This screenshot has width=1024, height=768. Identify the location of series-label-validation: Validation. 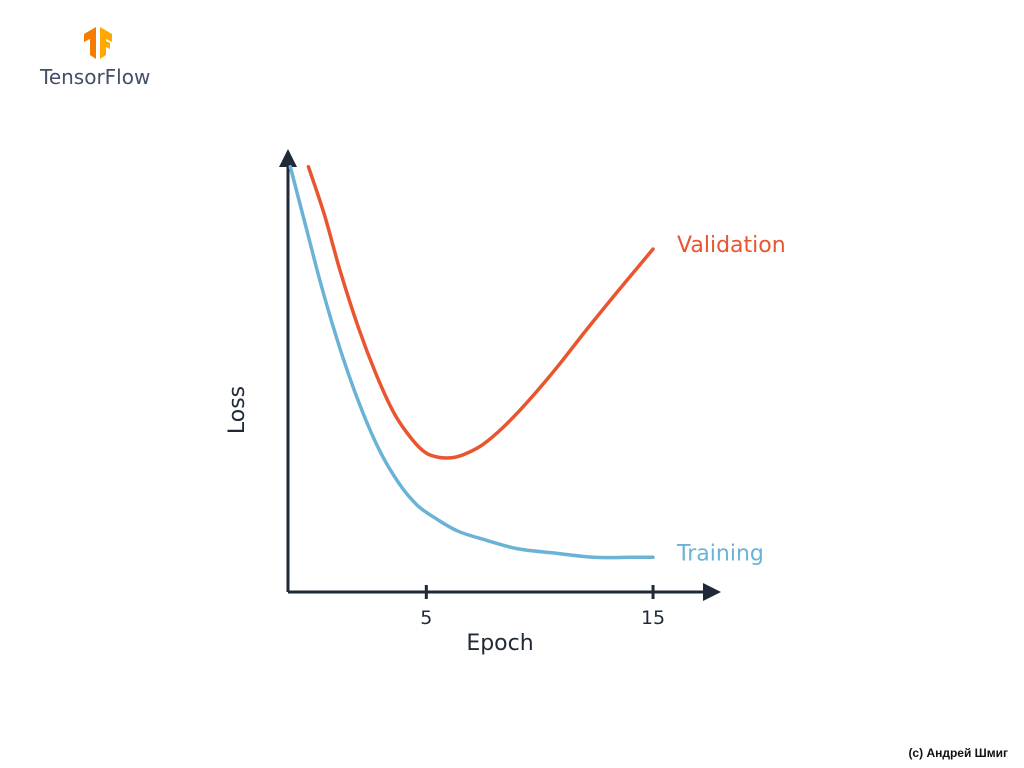
(731, 245).